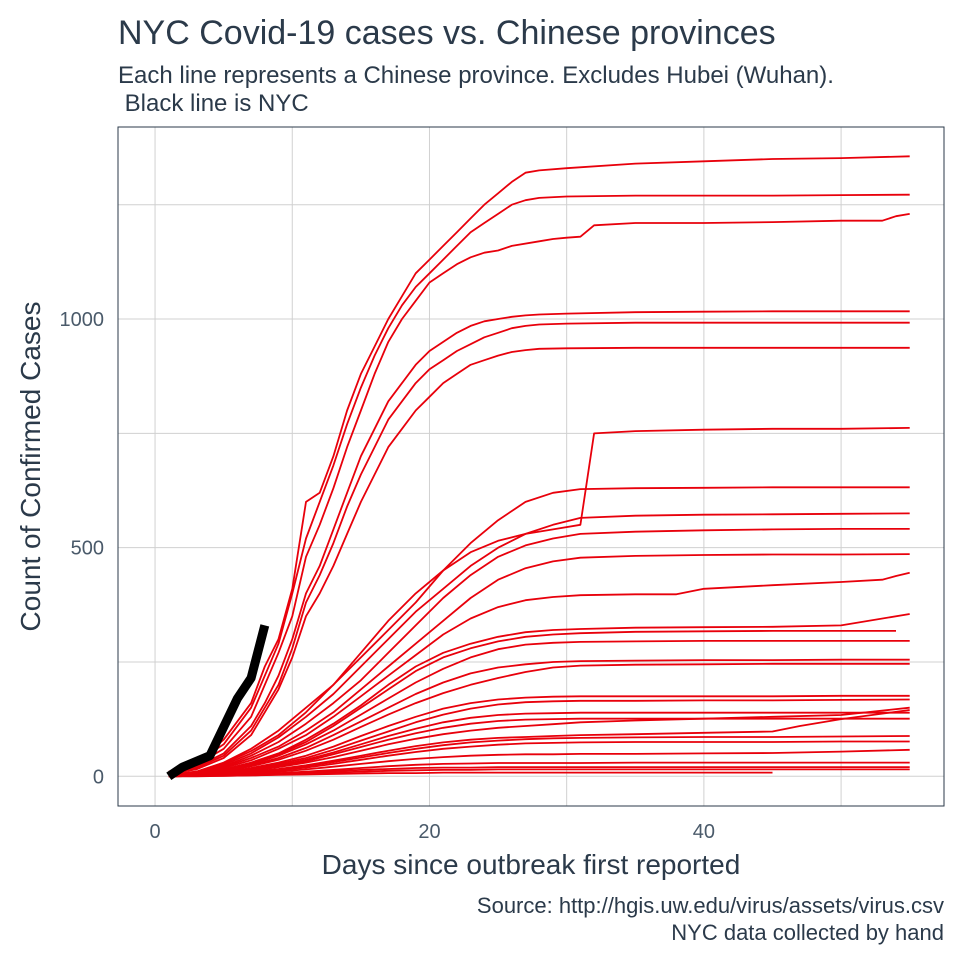  I want to click on y-axis-title: Count of Confirmed Cases, so click(30, 467).